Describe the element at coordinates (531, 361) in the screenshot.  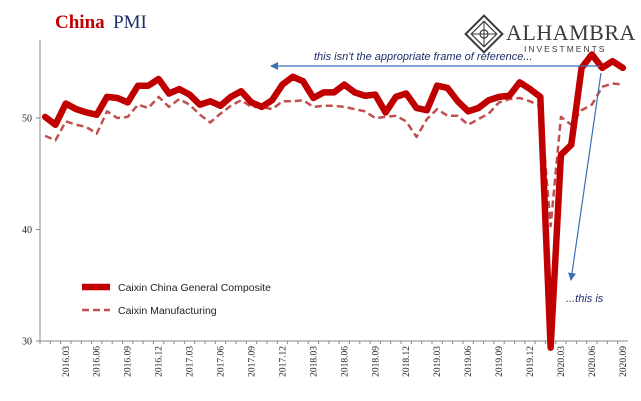
I see `x-tick-label: 2019.12` at that location.